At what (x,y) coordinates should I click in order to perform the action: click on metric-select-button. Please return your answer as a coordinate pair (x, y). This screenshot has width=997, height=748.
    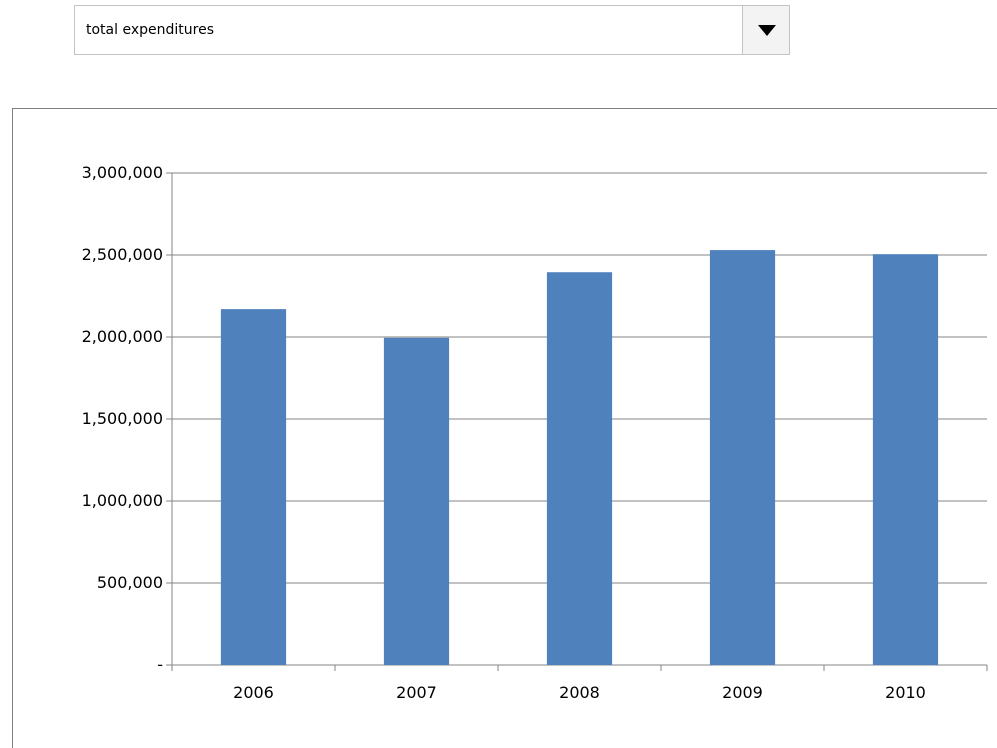
    Looking at the image, I should click on (765, 30).